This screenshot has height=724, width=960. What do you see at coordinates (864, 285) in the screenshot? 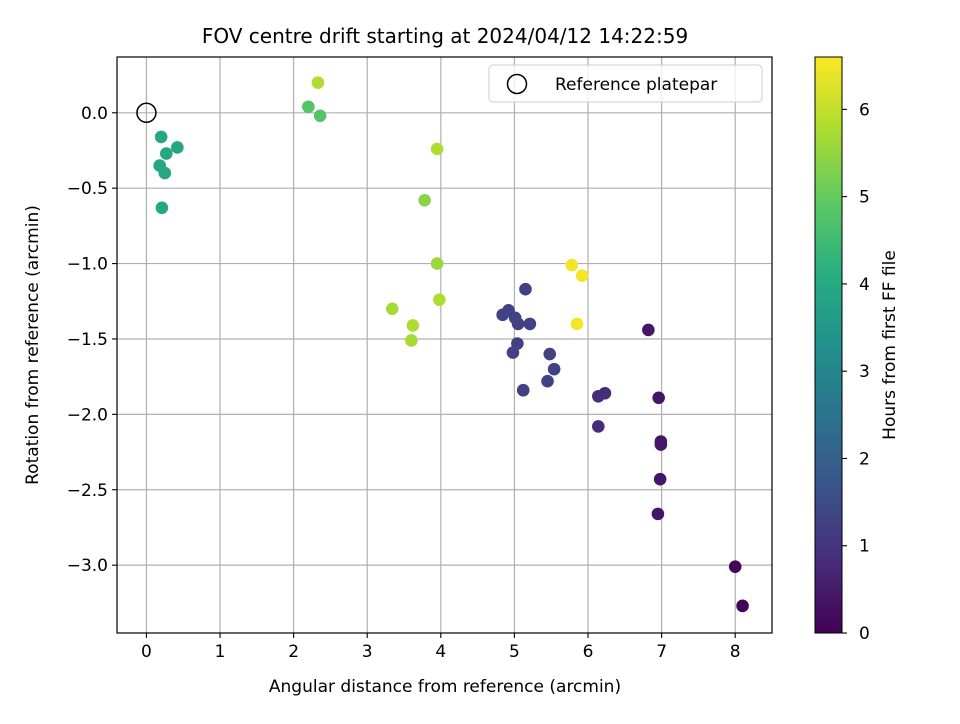
I see `colorbar-tick-label: 4` at bounding box center [864, 285].